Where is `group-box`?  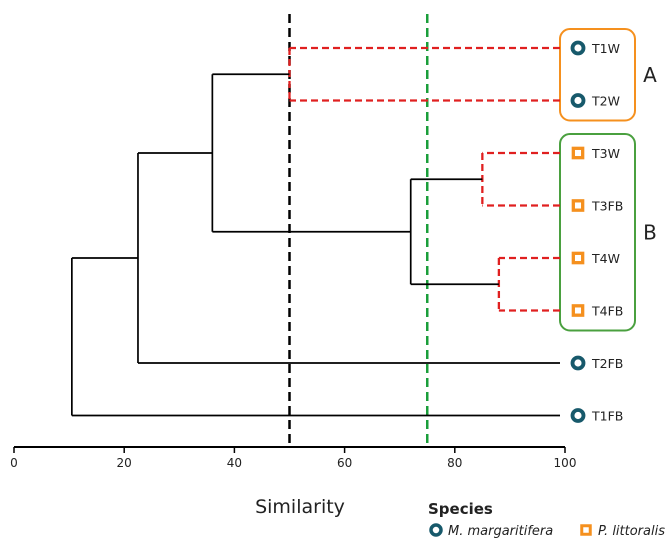 group-box is located at coordinates (597, 232).